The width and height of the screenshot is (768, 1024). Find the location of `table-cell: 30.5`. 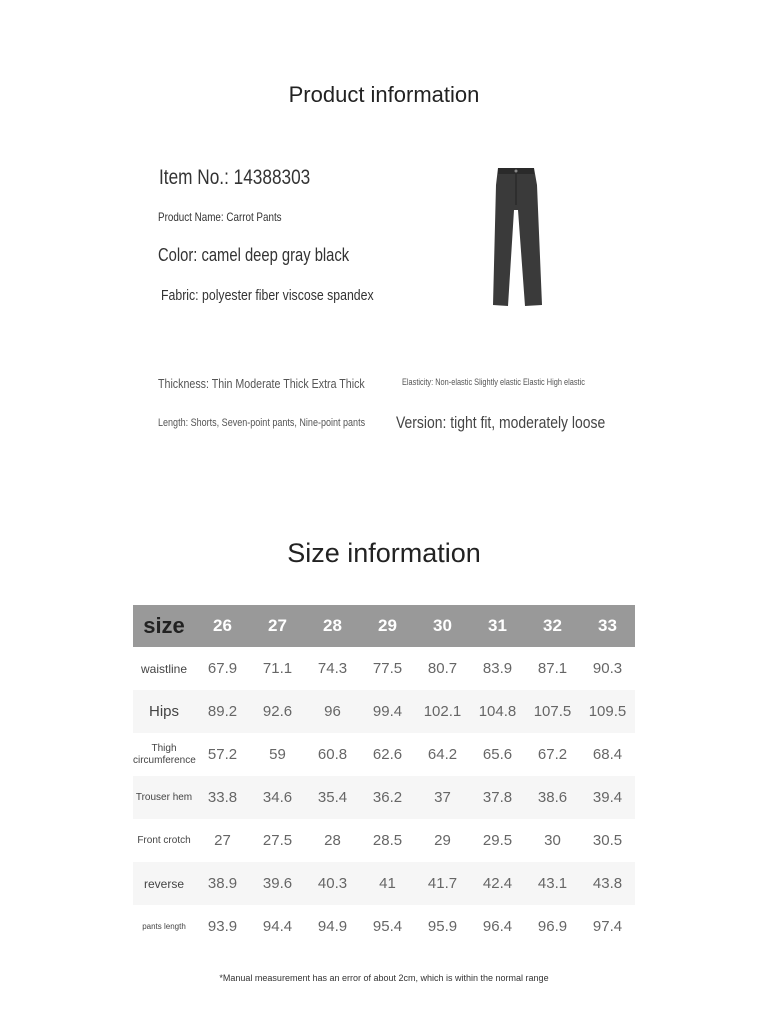

table-cell: 30.5 is located at coordinates (607, 840).